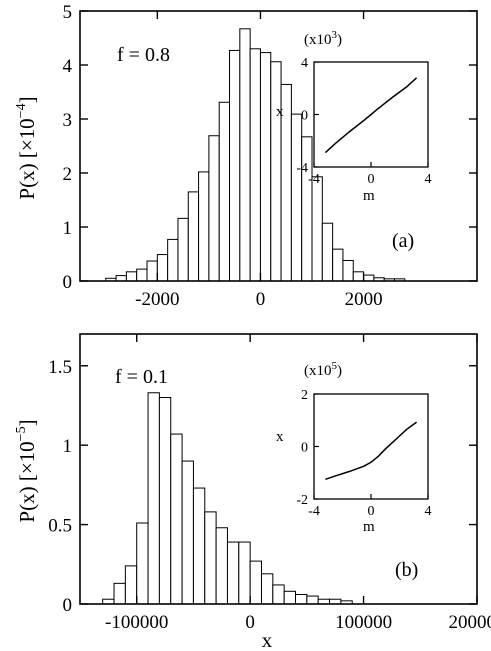 This screenshot has width=491, height=651. I want to click on panel-b-inset-x-label: m, so click(369, 527).